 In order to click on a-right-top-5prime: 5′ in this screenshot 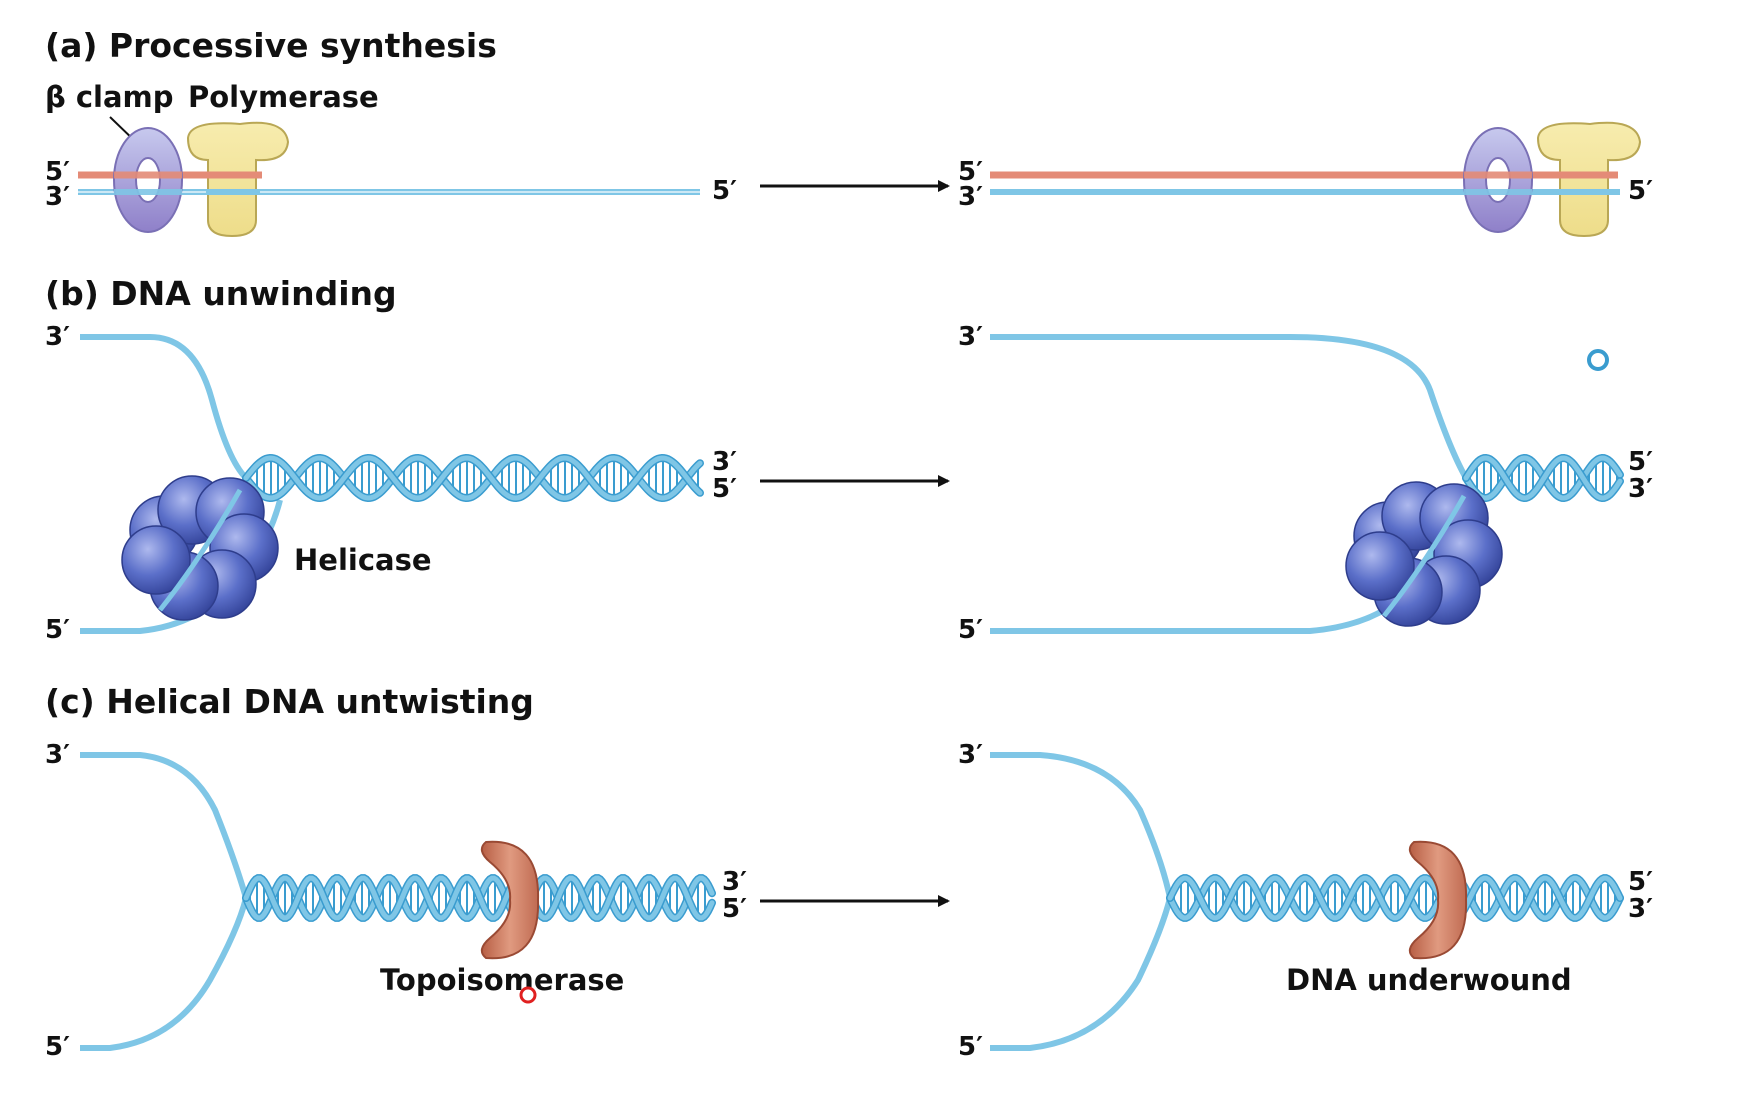, I will do `click(970, 172)`.